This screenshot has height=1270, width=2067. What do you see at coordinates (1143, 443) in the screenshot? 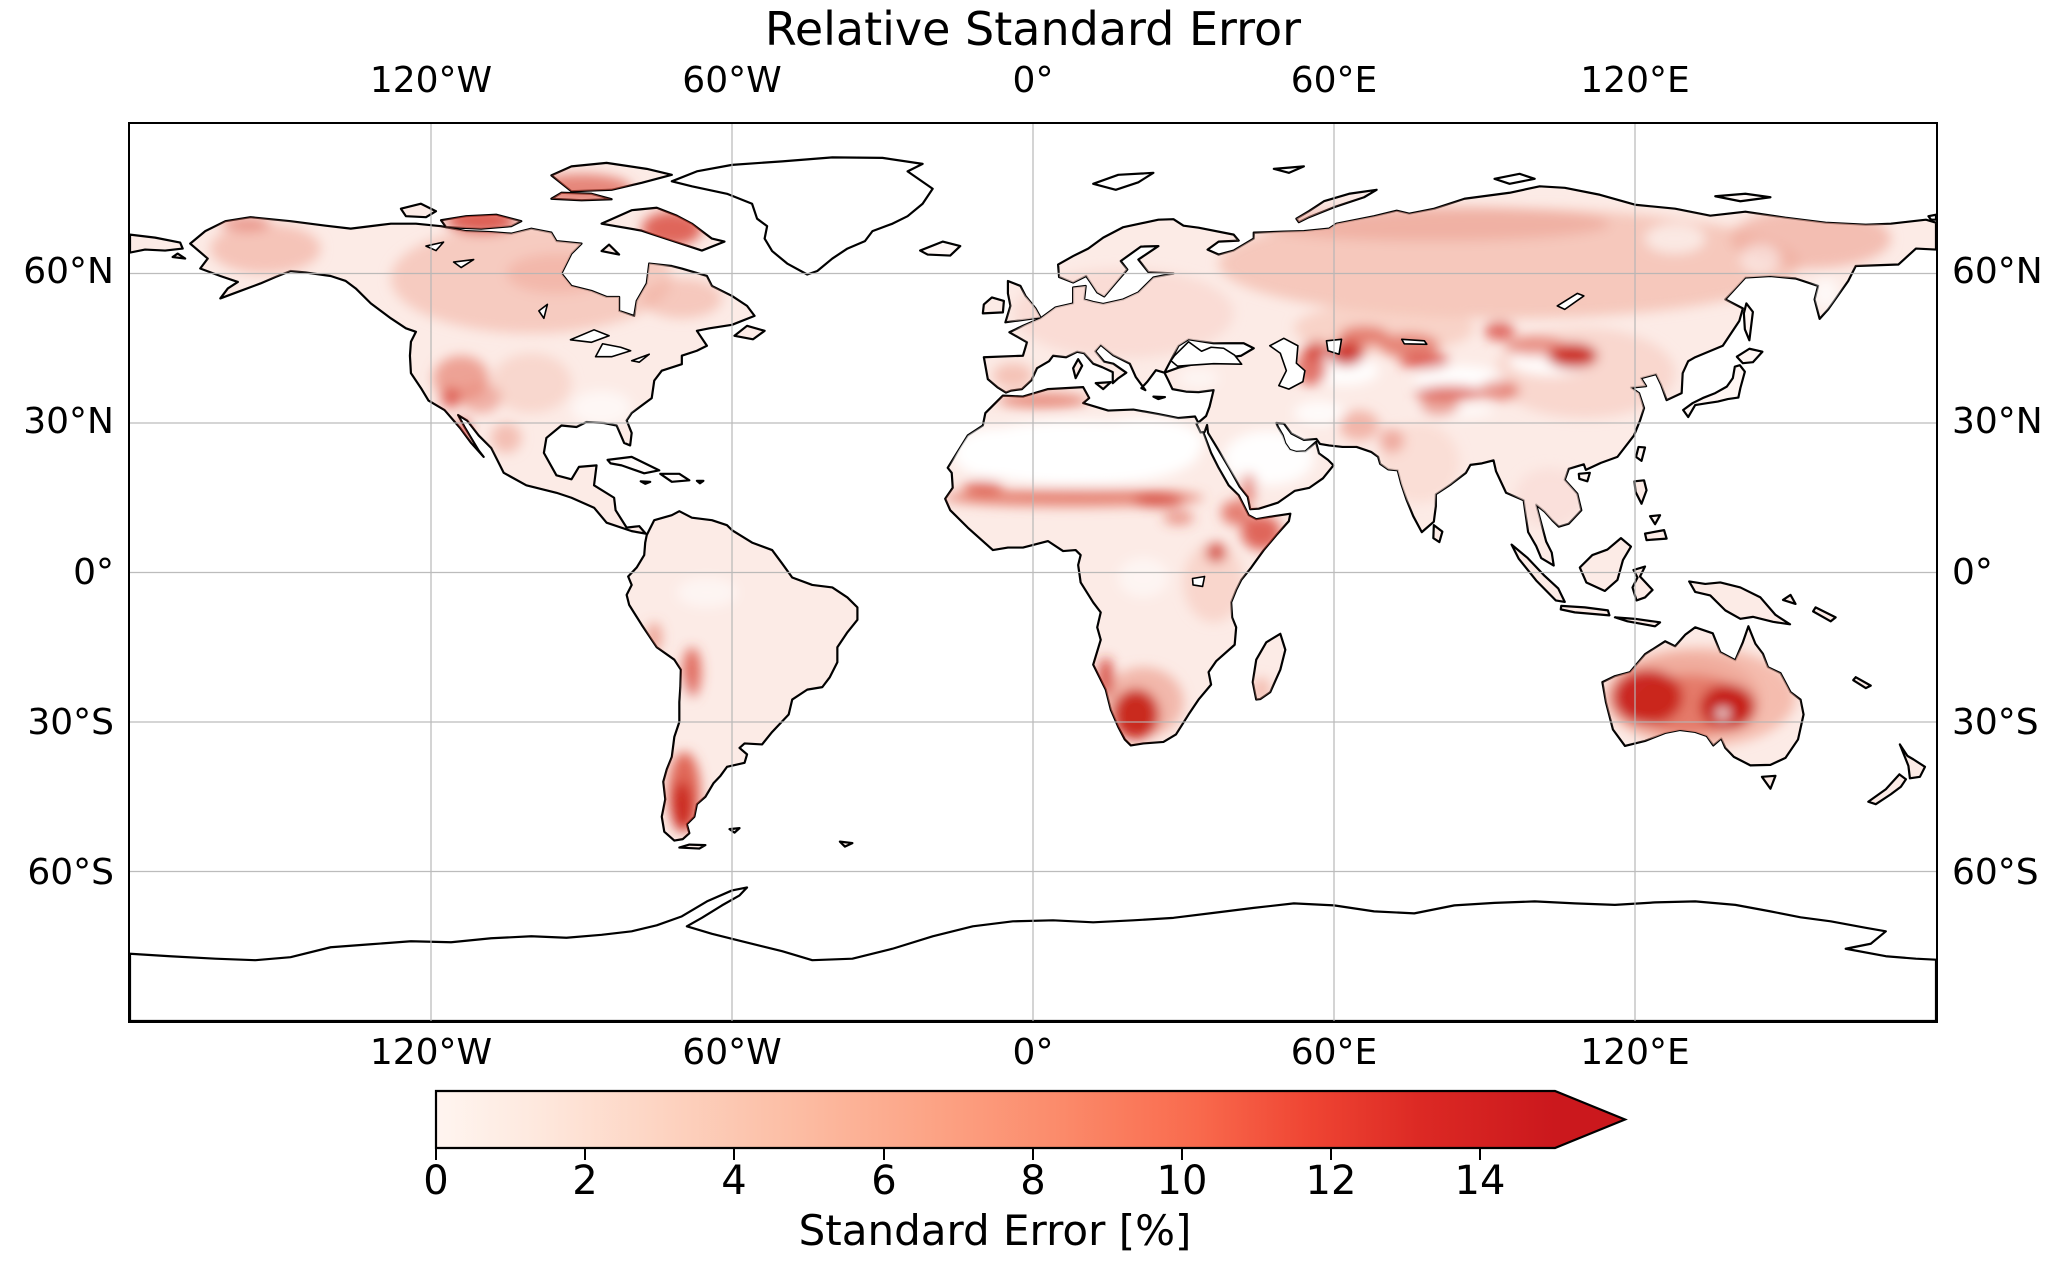
I see `nodata-libya-egypt` at bounding box center [1143, 443].